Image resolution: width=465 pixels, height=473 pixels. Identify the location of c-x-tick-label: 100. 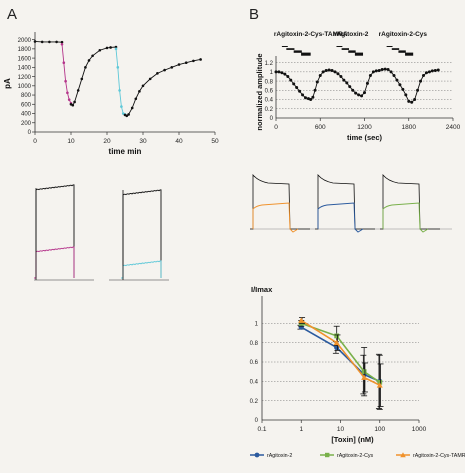
(379, 429).